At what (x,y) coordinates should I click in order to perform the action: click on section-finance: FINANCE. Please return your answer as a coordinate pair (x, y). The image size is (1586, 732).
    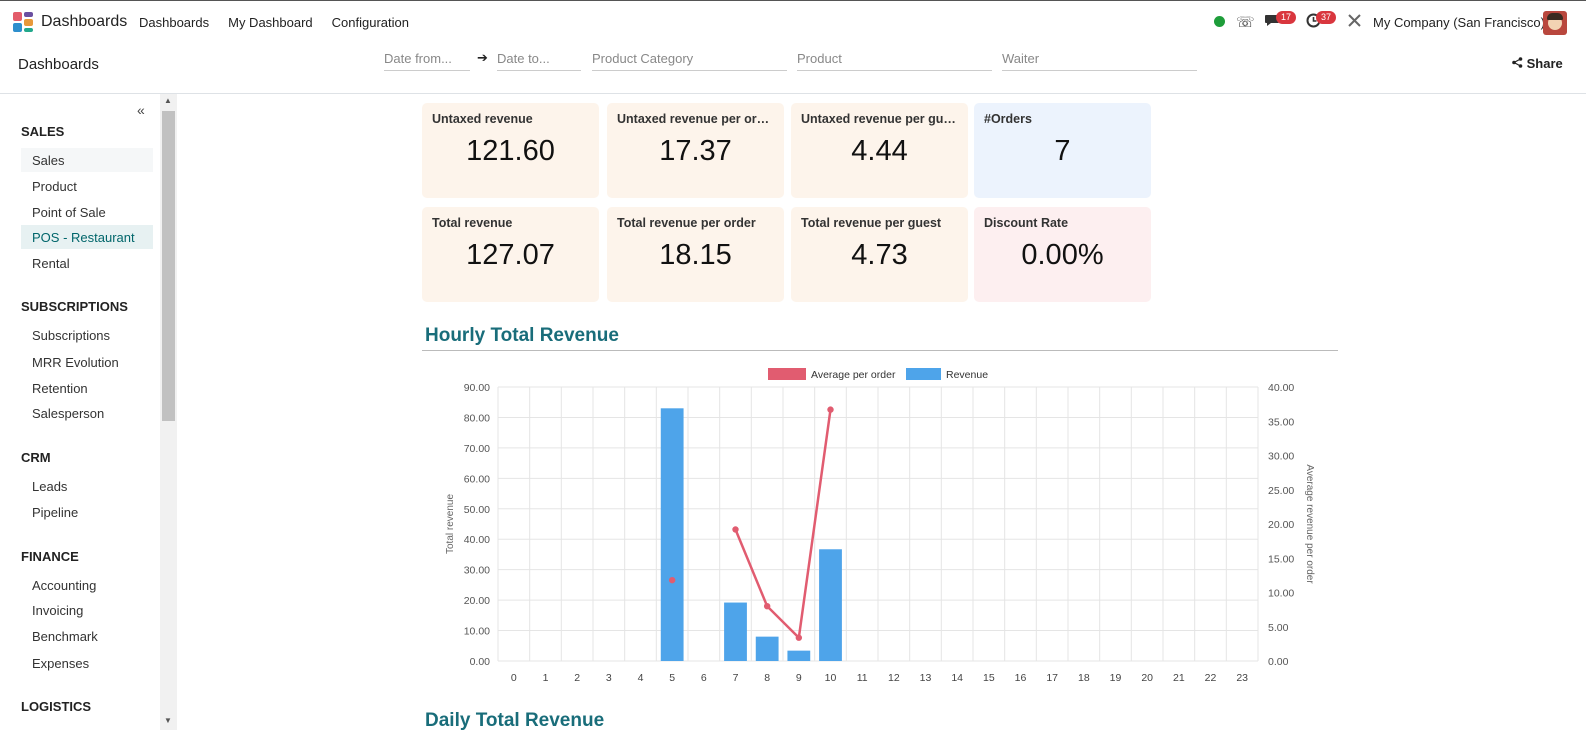
    Looking at the image, I should click on (50, 556).